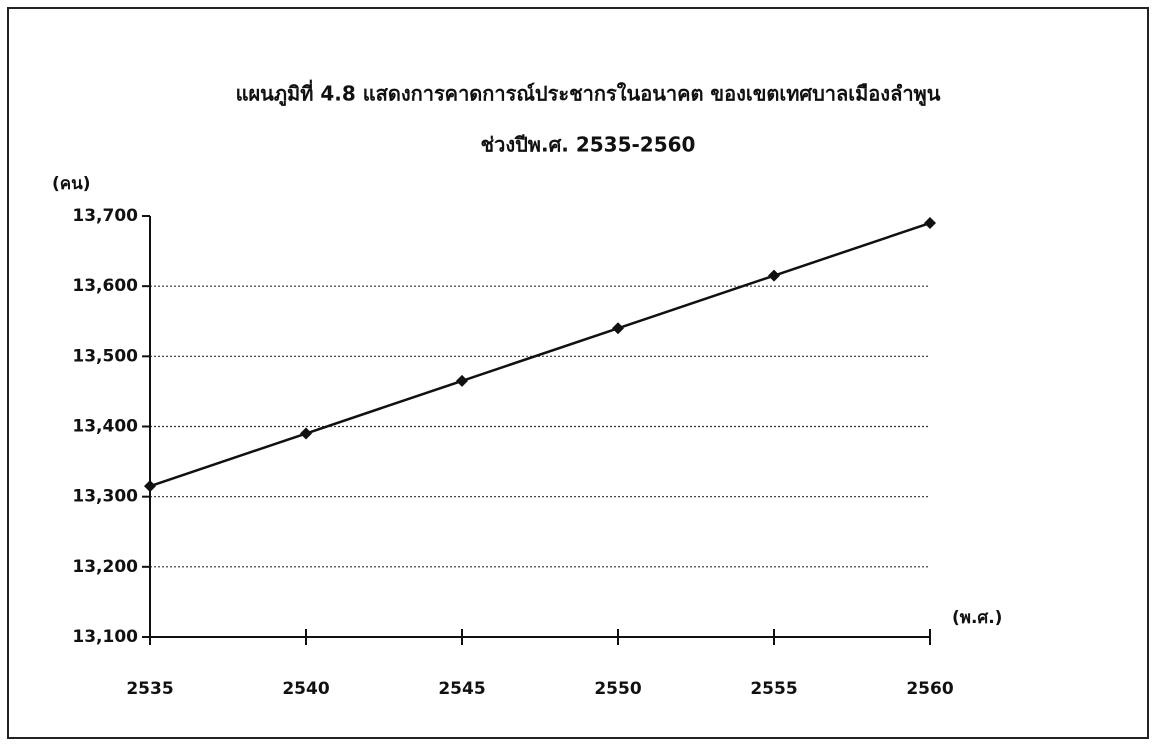 The width and height of the screenshot is (1156, 745). What do you see at coordinates (105, 427) in the screenshot?
I see `y-tick-label: 13,400` at bounding box center [105, 427].